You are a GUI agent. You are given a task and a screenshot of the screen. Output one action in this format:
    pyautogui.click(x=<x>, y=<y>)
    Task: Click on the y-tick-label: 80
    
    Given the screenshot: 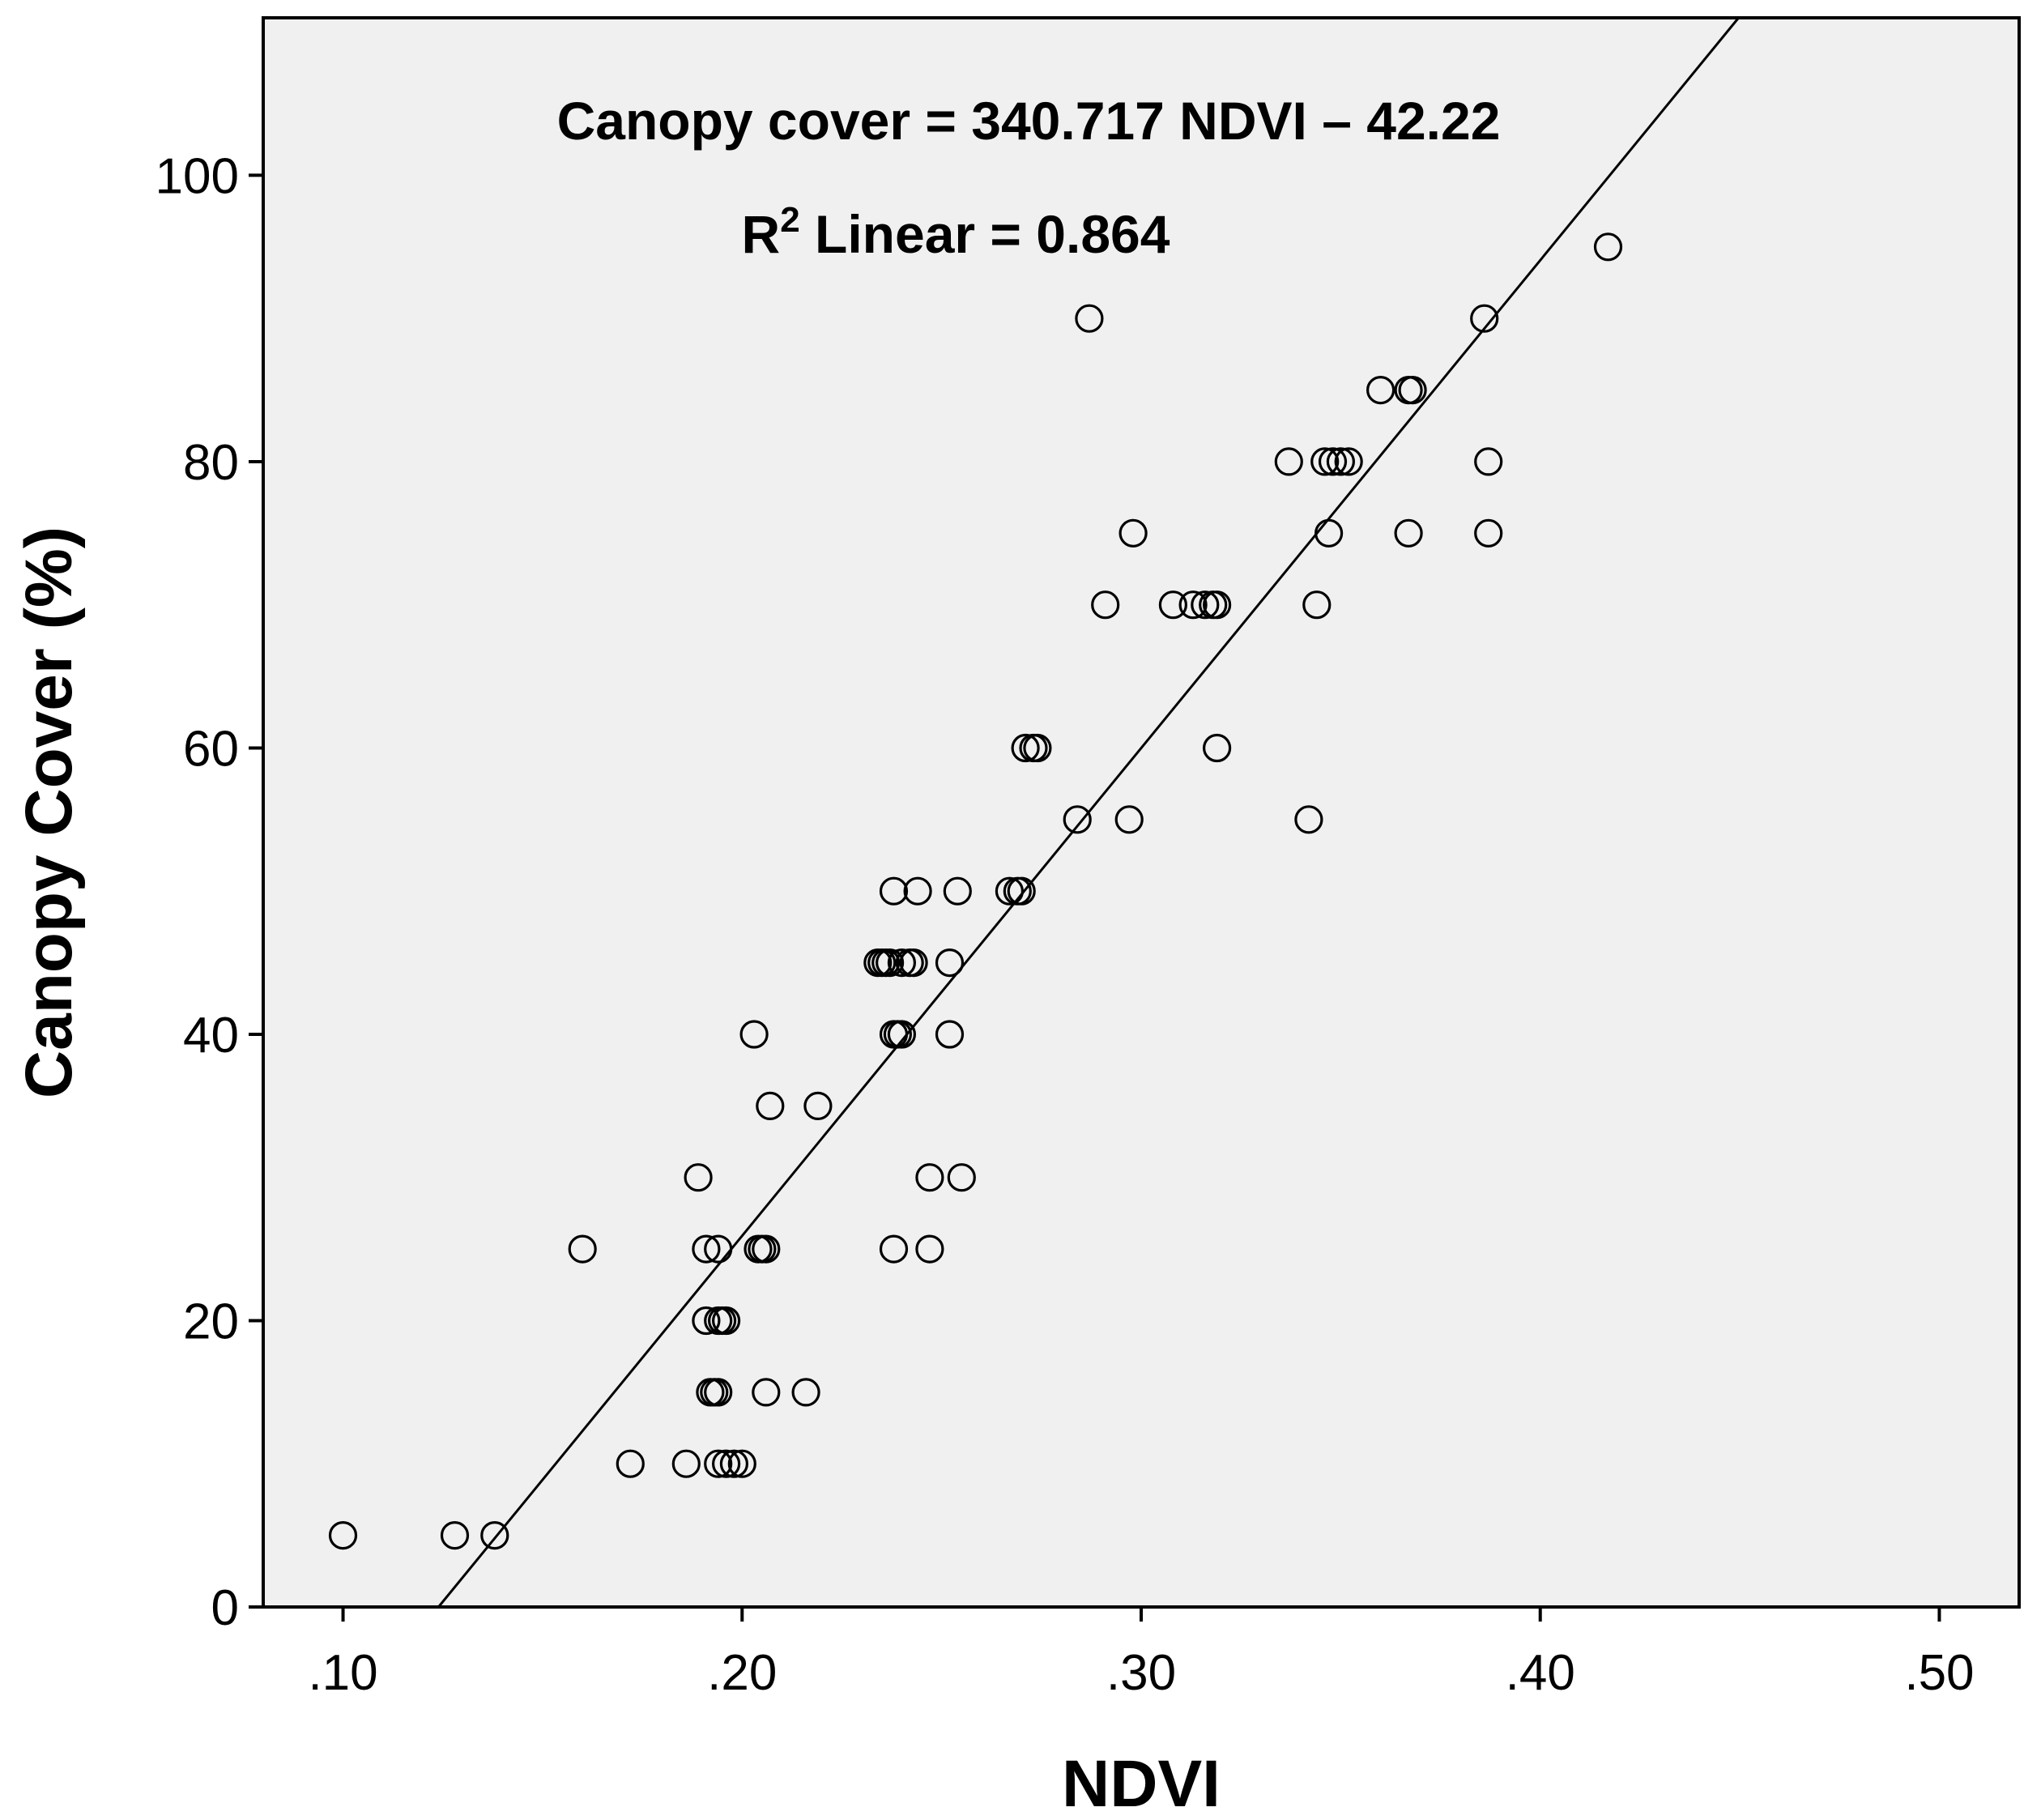 What is the action you would take?
    pyautogui.click(x=211, y=463)
    